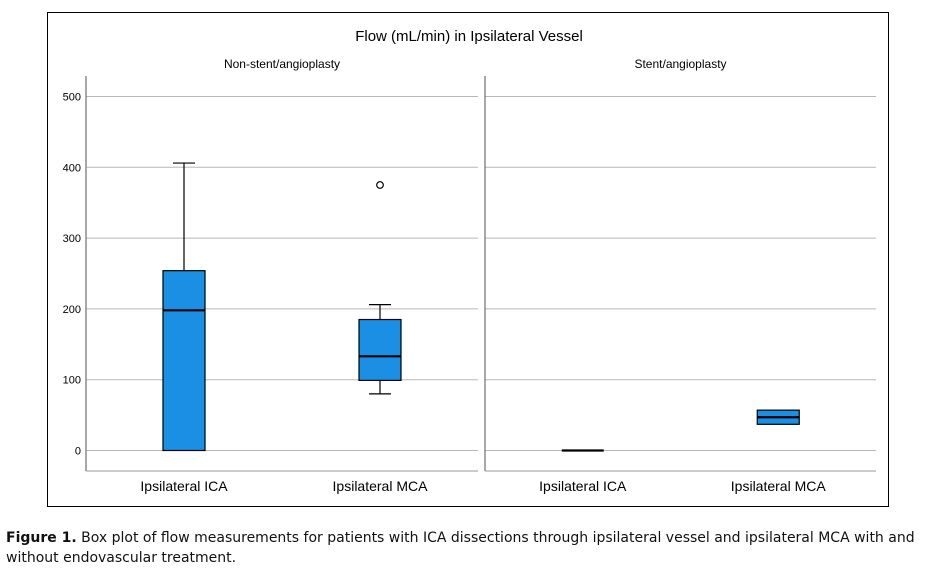  I want to click on chart-title: Flow (mL/min) in Ipsilateral Vessel, so click(469, 36).